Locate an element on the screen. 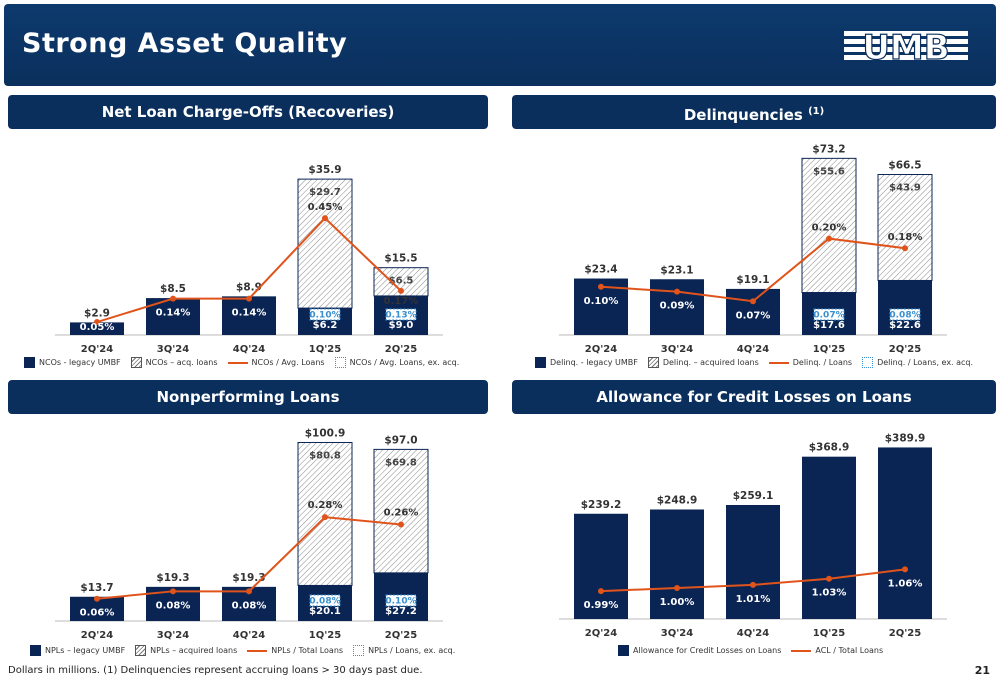 The height and width of the screenshot is (685, 1000). acquired-value-label: $29.7 is located at coordinates (325, 192).